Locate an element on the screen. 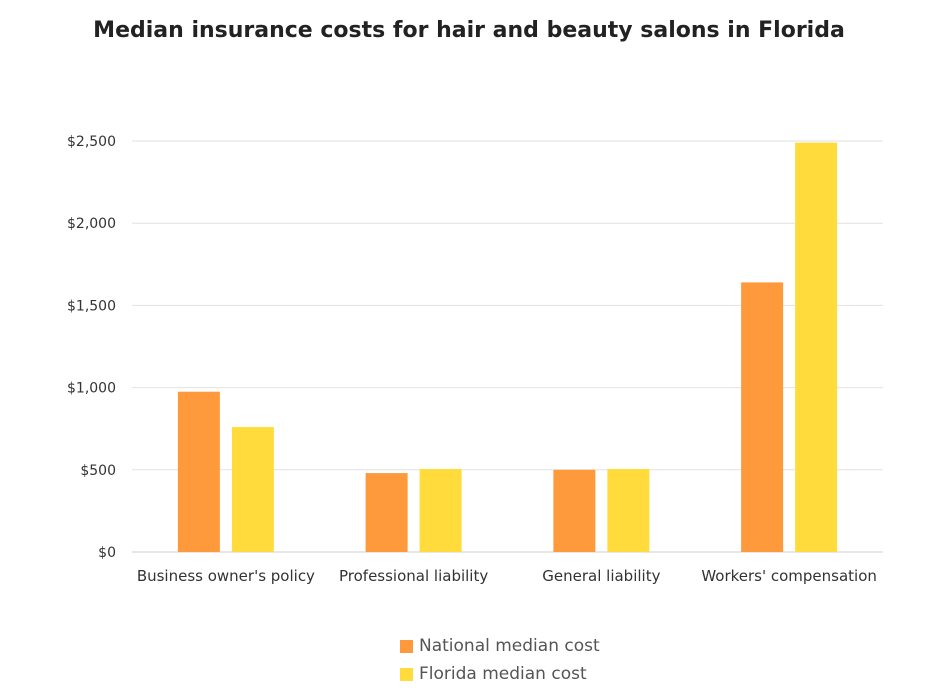  y-tick-label: $2,000 is located at coordinates (91, 224).